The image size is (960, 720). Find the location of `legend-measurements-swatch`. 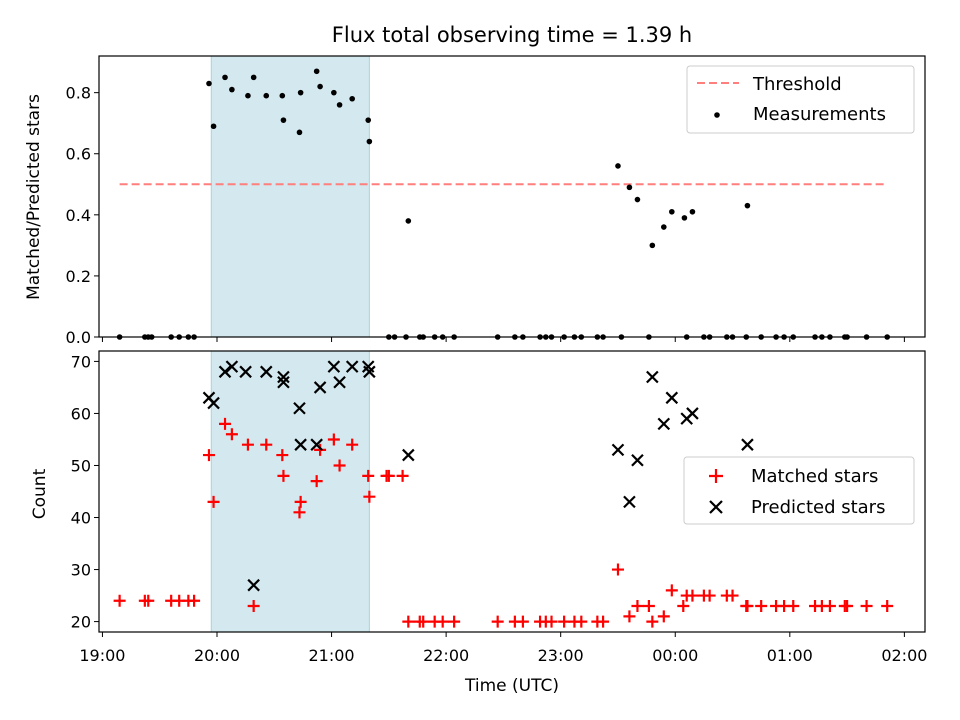

legend-measurements-swatch is located at coordinates (717, 115).